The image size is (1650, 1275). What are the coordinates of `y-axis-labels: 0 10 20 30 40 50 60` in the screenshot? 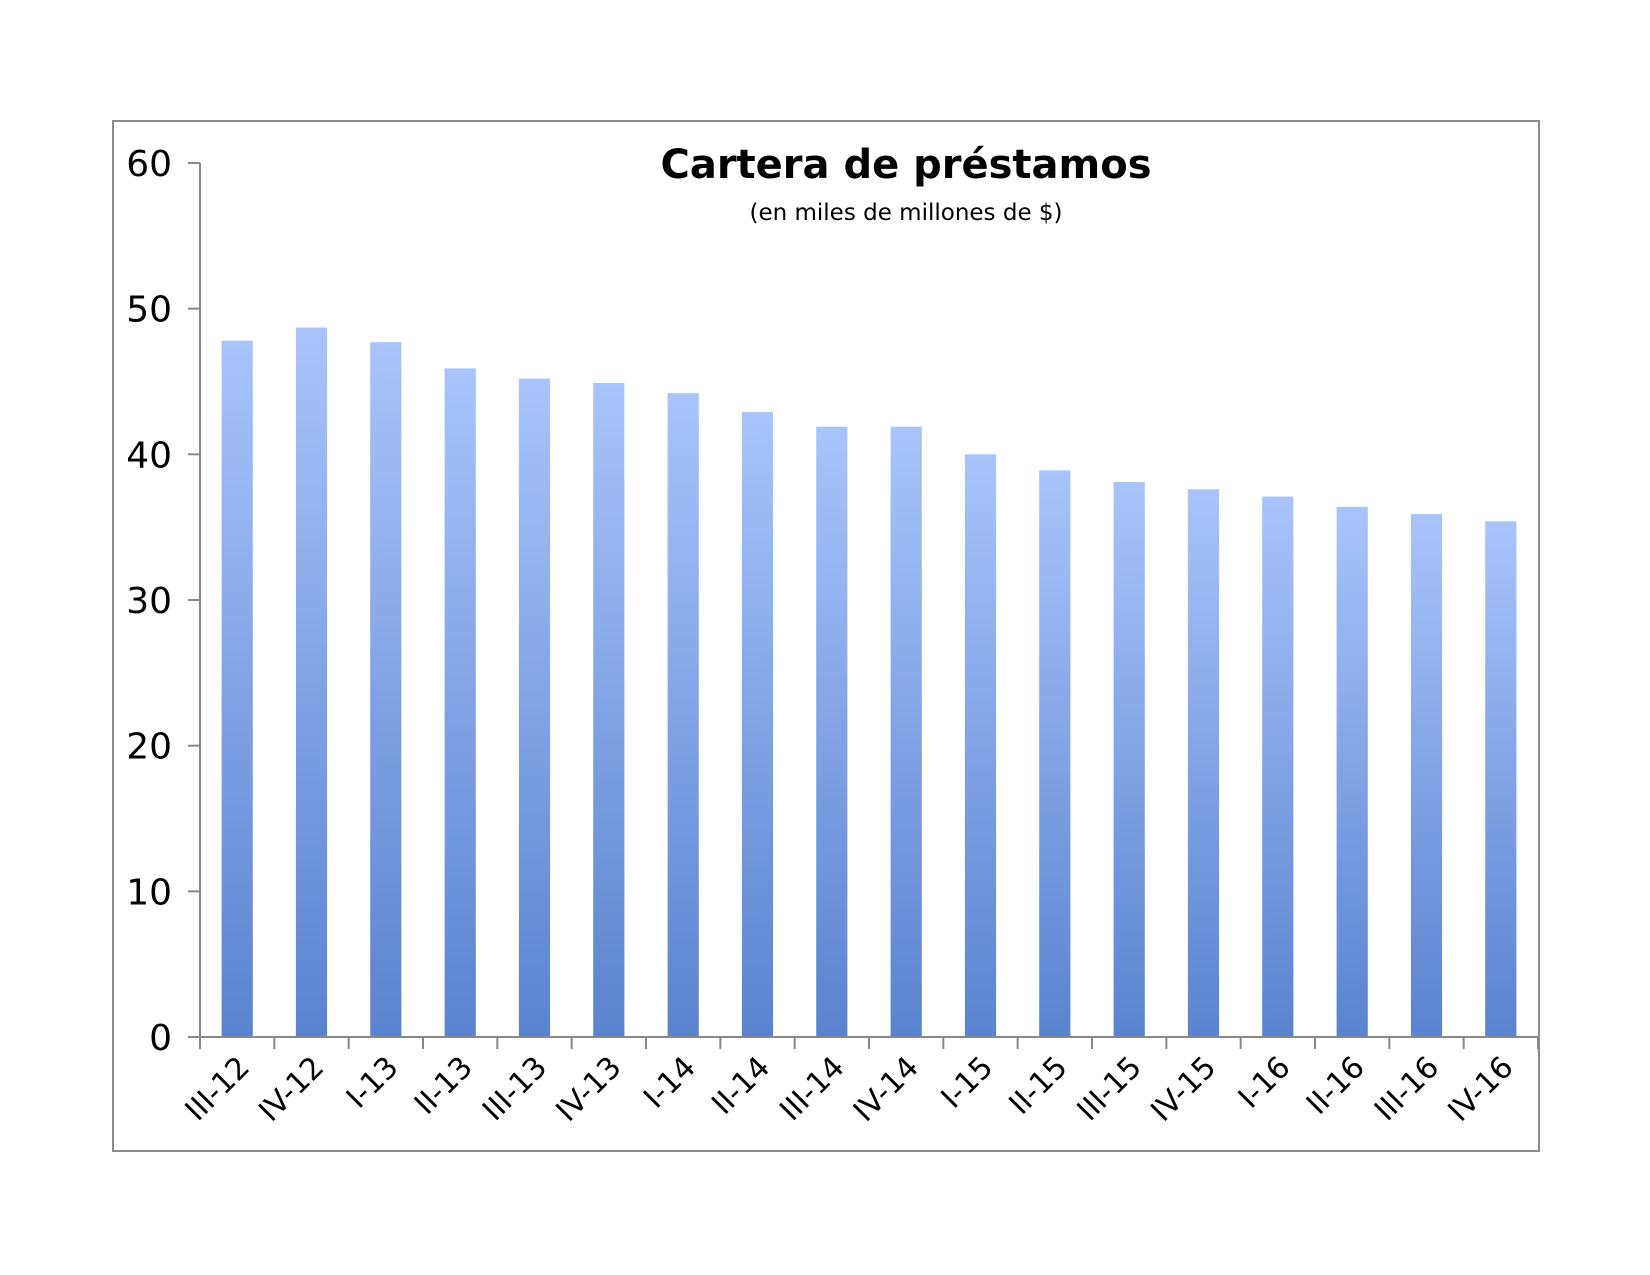 It's located at (149, 601).